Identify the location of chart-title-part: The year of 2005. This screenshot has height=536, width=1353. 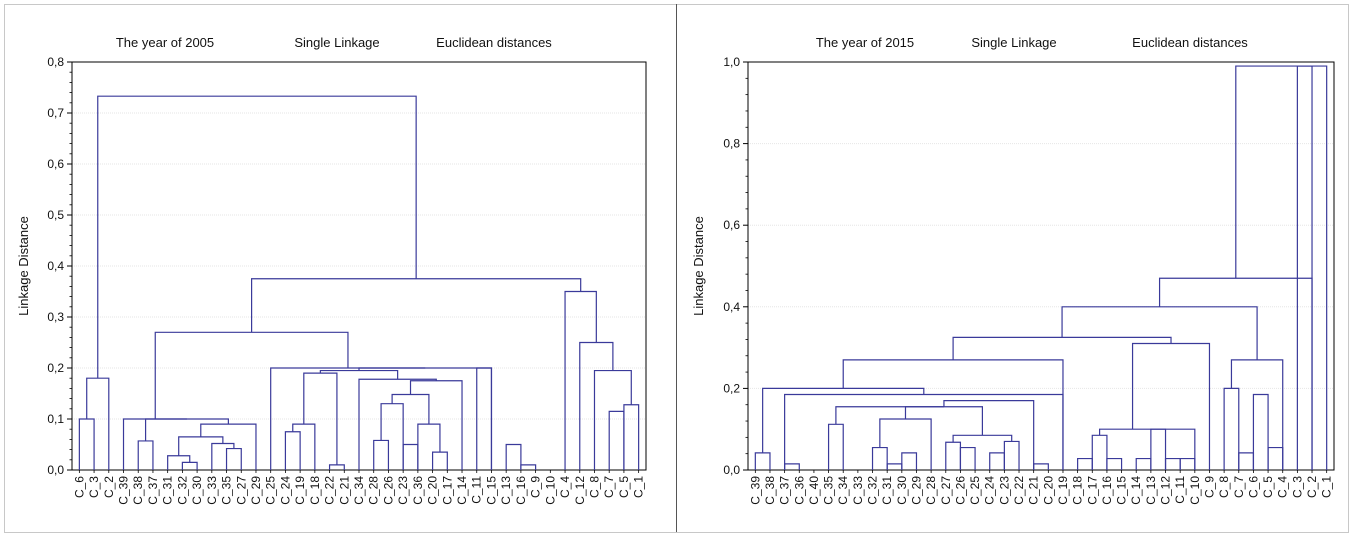
(165, 42).